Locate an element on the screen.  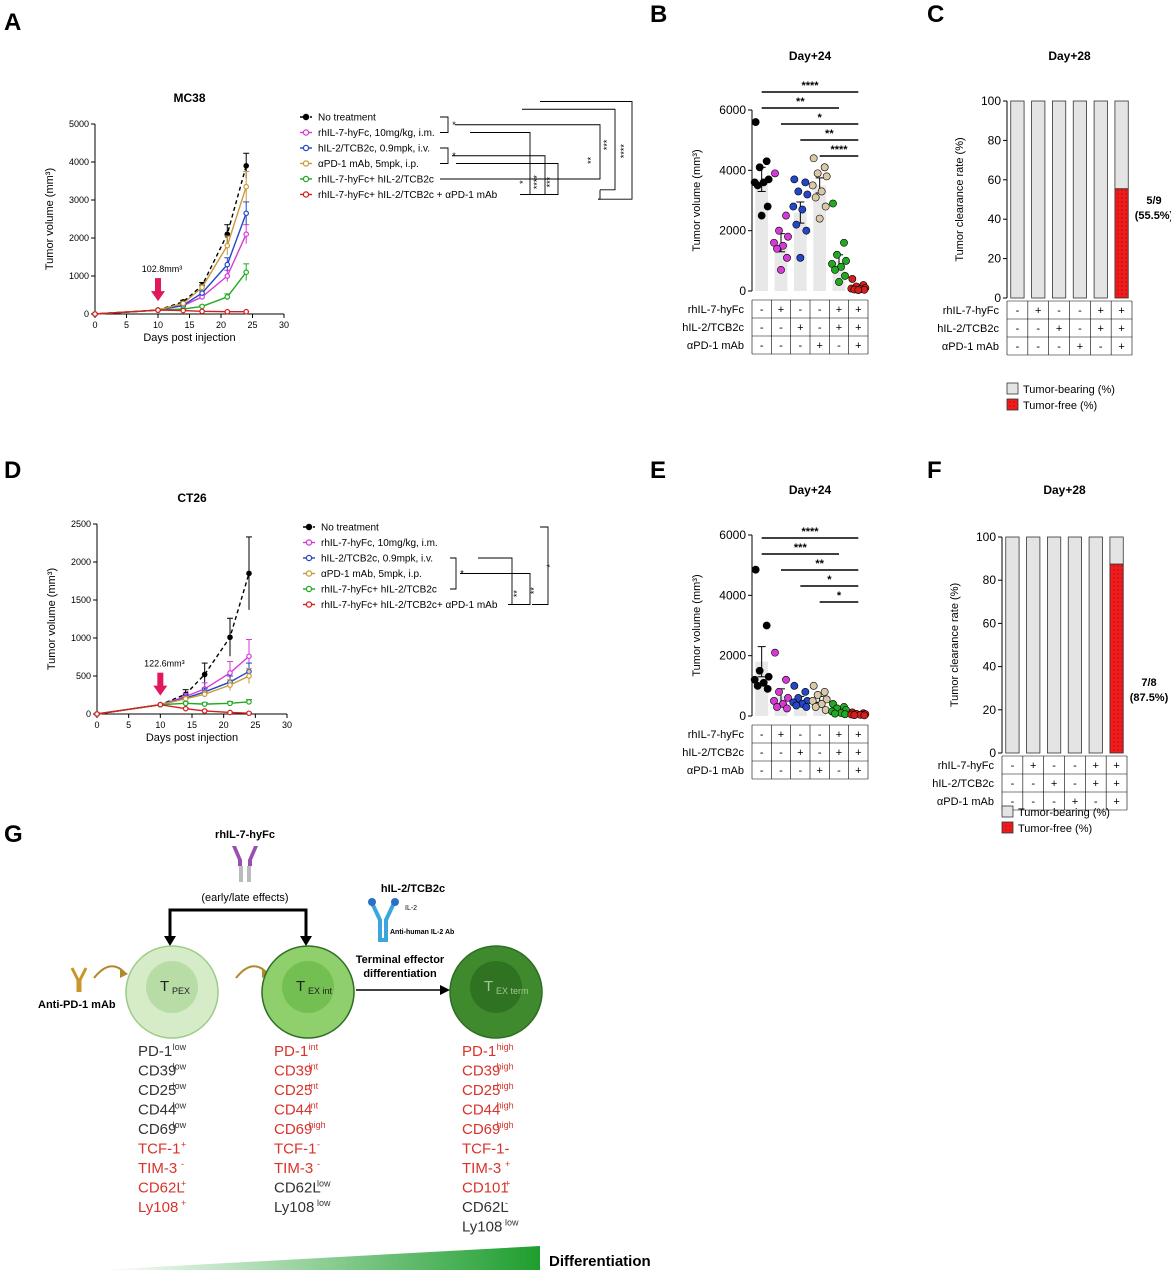
y-tick-label: 60 is located at coordinates (995, 180).